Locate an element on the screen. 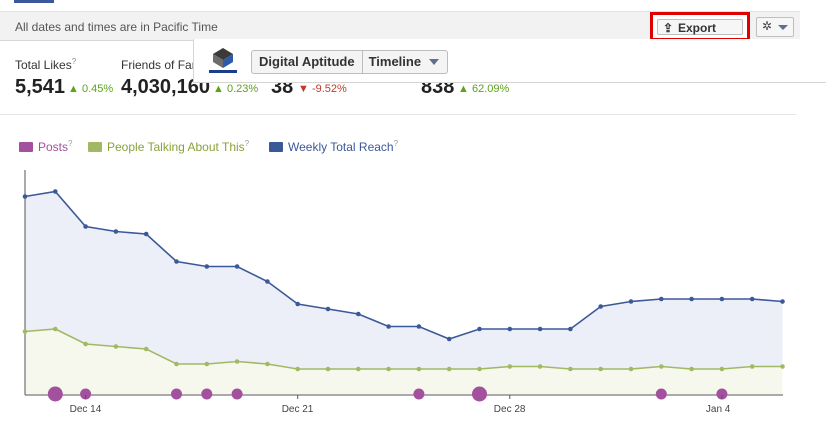  stat-label-total-likes: Total Likes? is located at coordinates (46, 64).